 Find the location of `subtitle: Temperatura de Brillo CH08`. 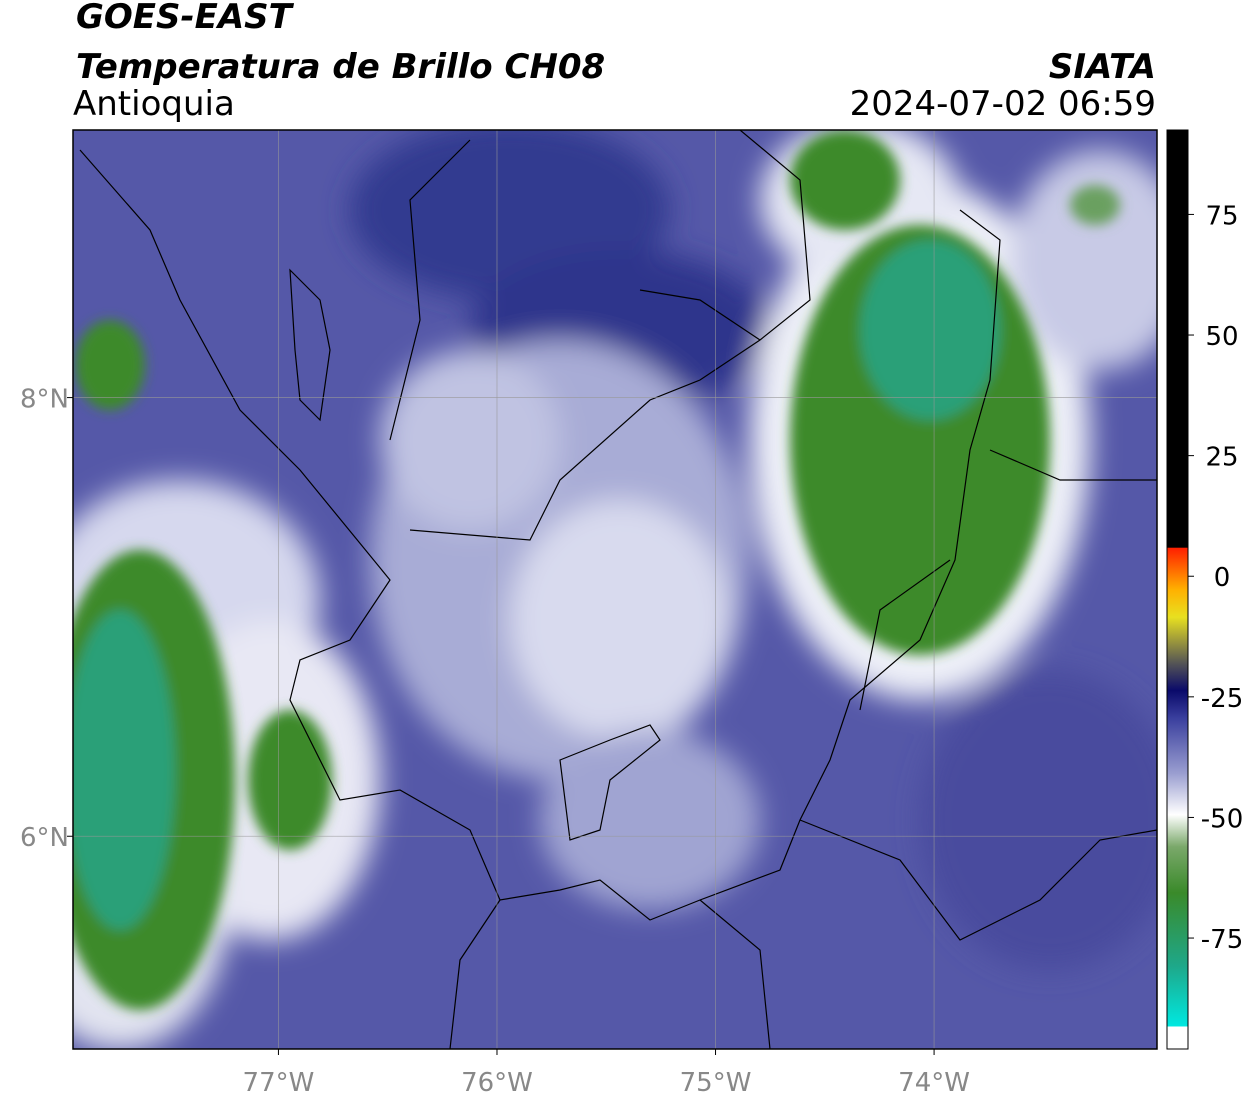

subtitle: Temperatura de Brillo CH08 is located at coordinates (340, 67).